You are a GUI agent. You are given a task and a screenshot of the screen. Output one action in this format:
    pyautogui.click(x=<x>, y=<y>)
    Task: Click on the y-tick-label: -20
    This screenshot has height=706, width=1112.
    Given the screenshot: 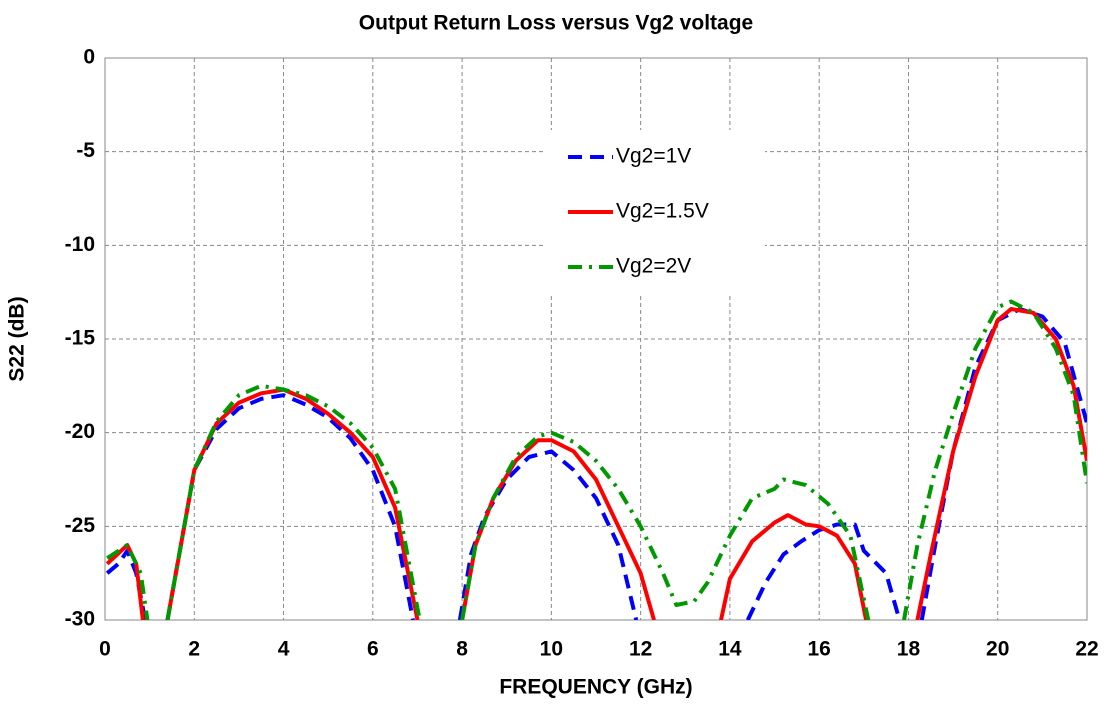 What is the action you would take?
    pyautogui.click(x=80, y=431)
    